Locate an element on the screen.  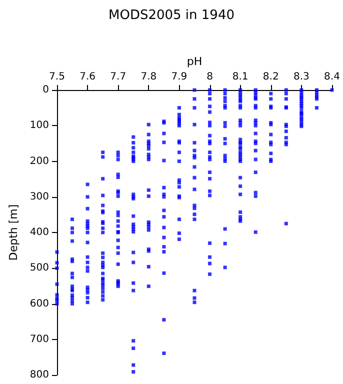
x-tick-label: 8.4 is located at coordinates (332, 77).